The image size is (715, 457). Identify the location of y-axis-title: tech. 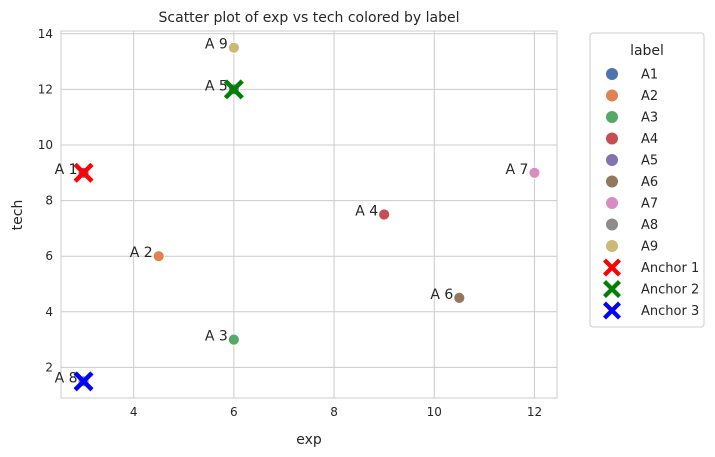
(18, 215).